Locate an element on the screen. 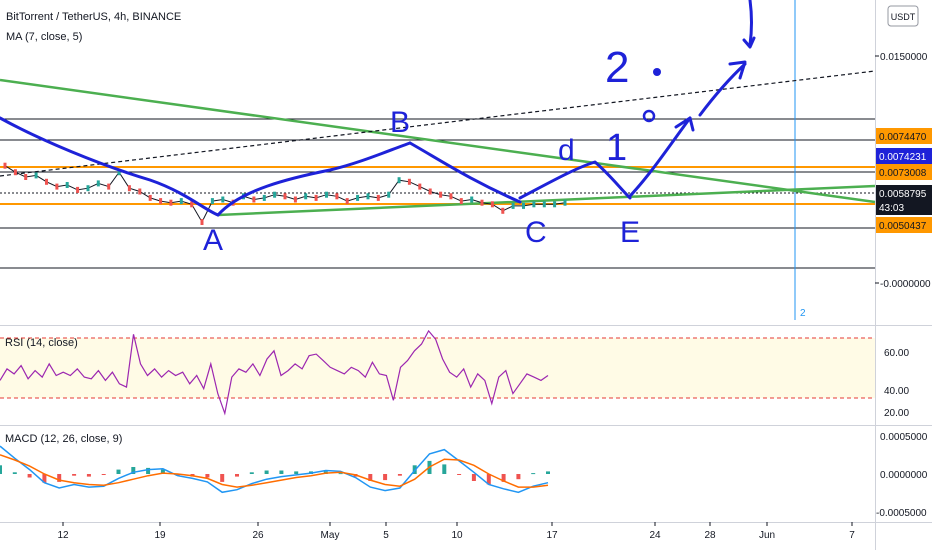  price-tick-zero: -0.0000000 is located at coordinates (905, 284).